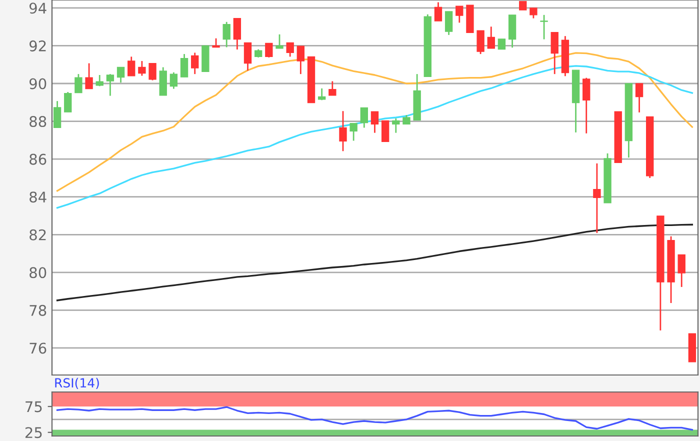 The image size is (700, 441). What do you see at coordinates (38, 8) in the screenshot?
I see `y-tick-label: 94` at bounding box center [38, 8].